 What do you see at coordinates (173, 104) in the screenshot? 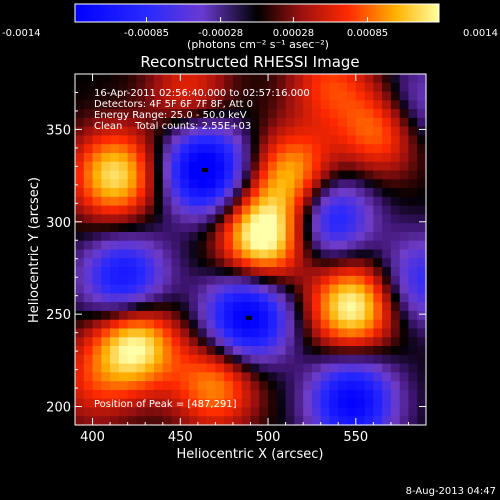
I see `annotation-detectors: Detectors: 4F 5F 6F 7F 8F, Att 0` at bounding box center [173, 104].